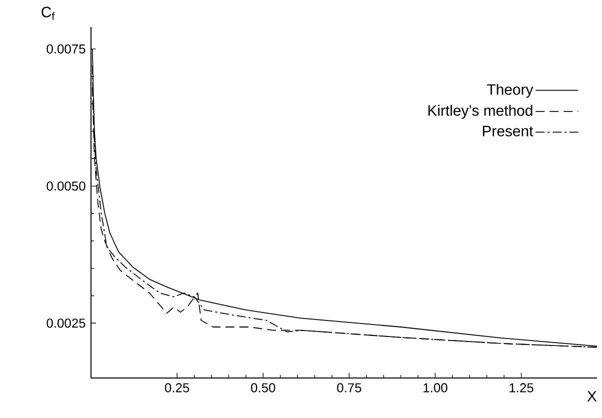  Describe the element at coordinates (480, 111) in the screenshot. I see `legend-label: Kirtley’s method` at that location.